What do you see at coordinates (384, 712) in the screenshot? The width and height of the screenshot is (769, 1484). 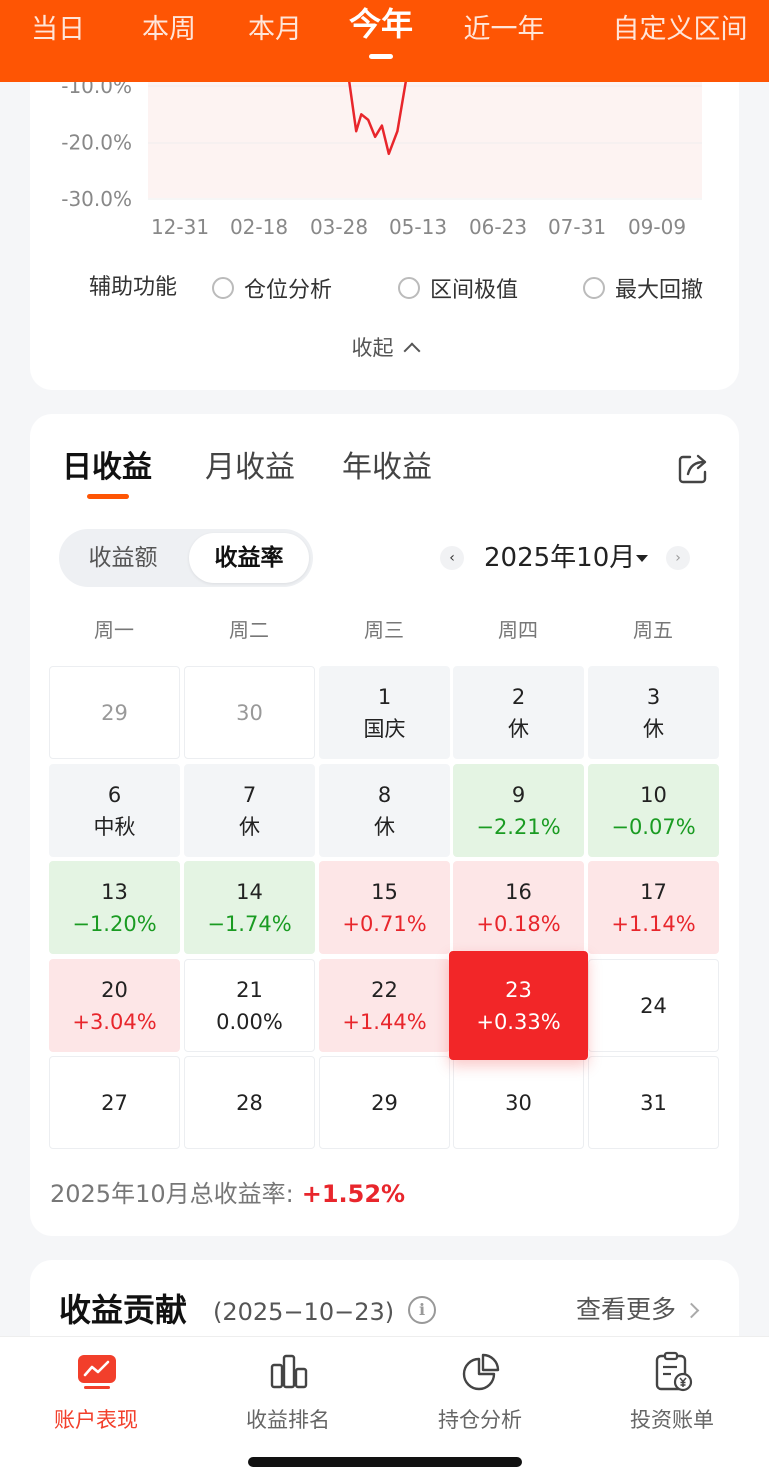 I see `calendar-day-cell: 1 国庆` at bounding box center [384, 712].